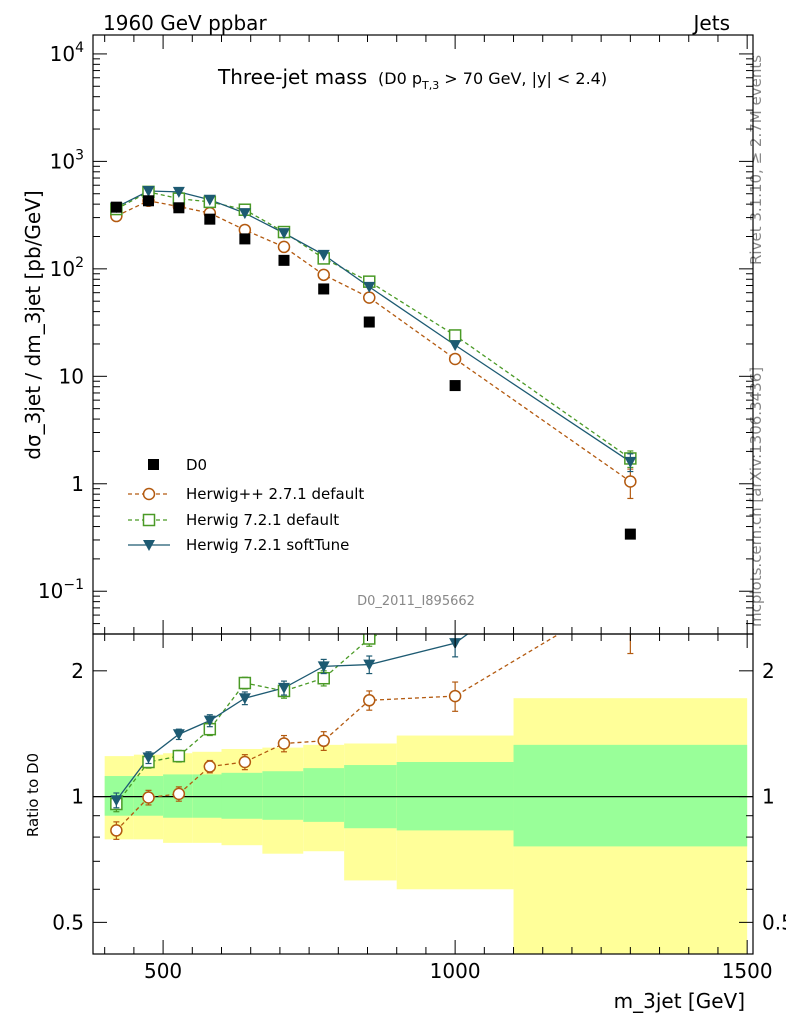 This screenshot has height=1024, width=786. I want to click on process-label: Jets, so click(711, 23).